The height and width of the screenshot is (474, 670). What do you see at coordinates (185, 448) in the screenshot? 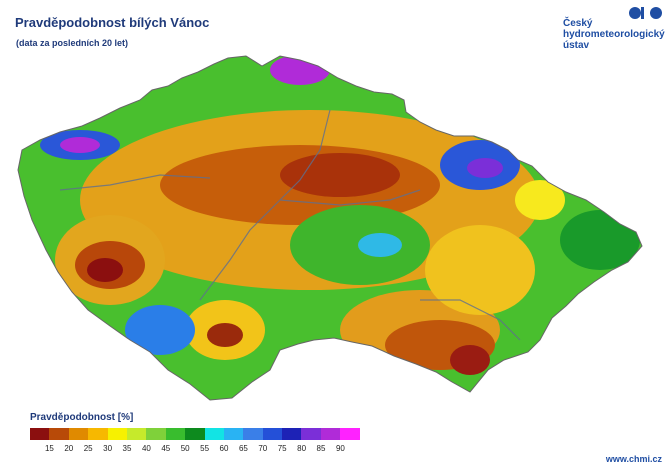
I see `legend-tick-label: 50` at bounding box center [185, 448].